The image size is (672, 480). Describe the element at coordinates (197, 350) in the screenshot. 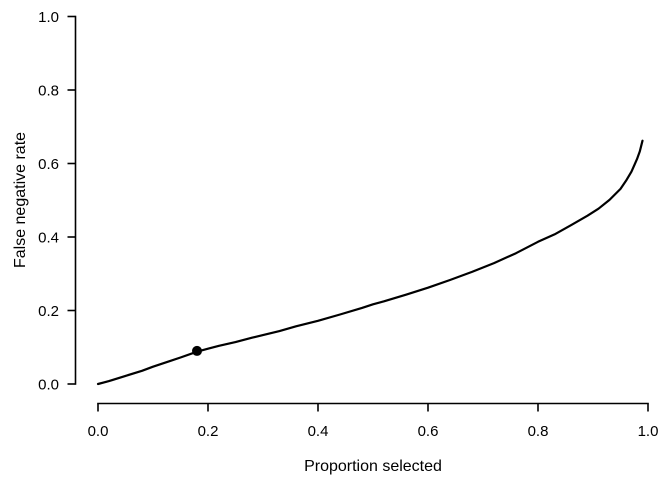

I see `selected-point-marker` at that location.